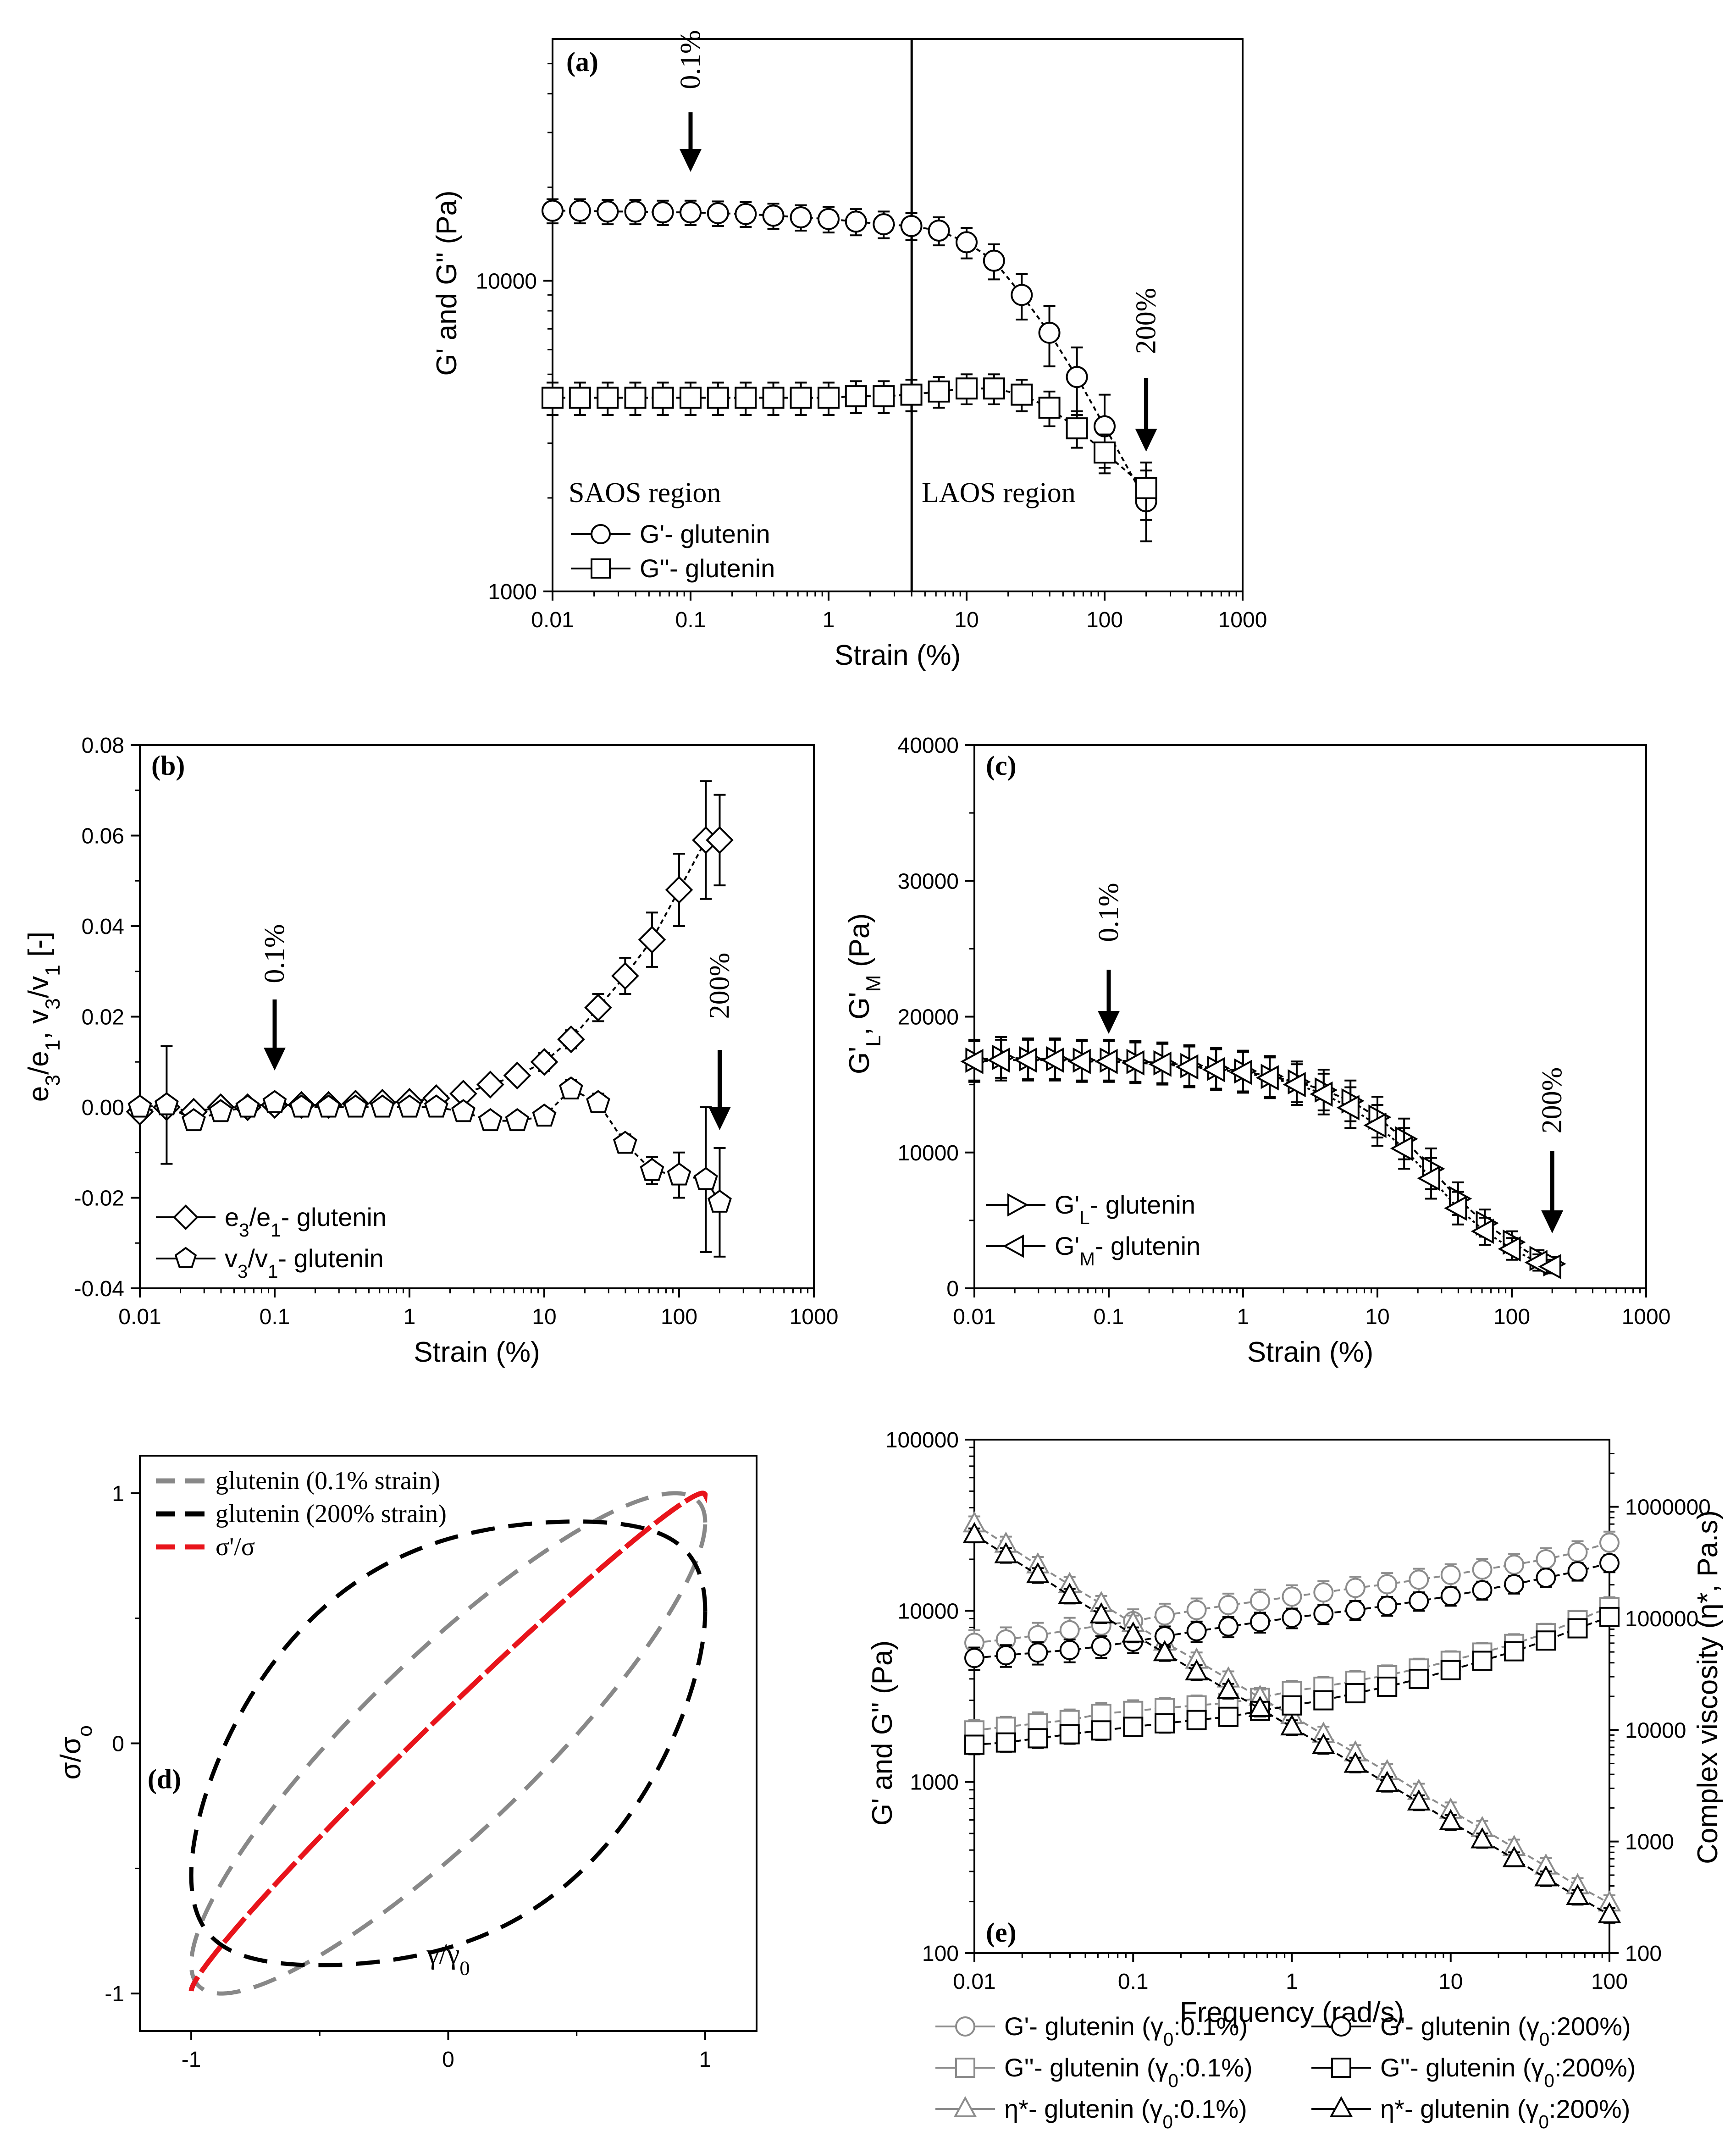  I want to click on x-axis-label: γ/γ0, so click(448, 1959).